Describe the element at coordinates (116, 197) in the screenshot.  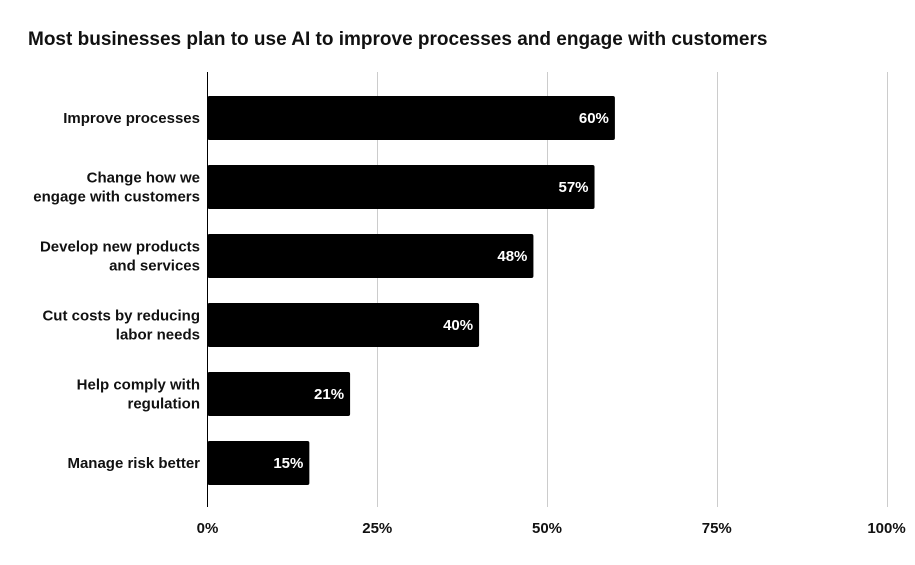
I see `category-label-line: engage with customers` at that location.